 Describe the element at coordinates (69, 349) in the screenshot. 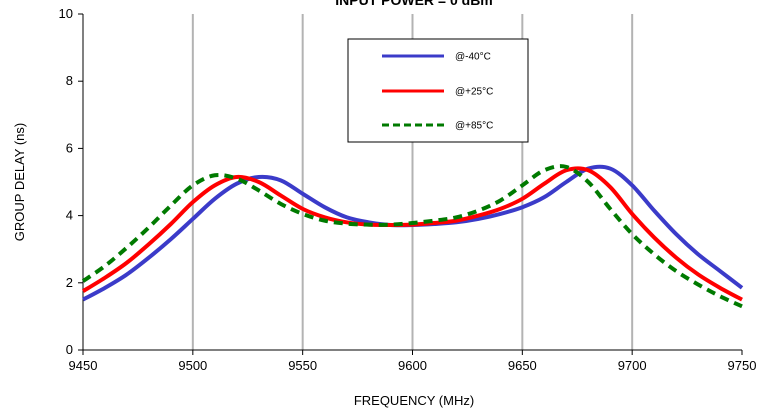

I see `y-tick-label: 0` at that location.